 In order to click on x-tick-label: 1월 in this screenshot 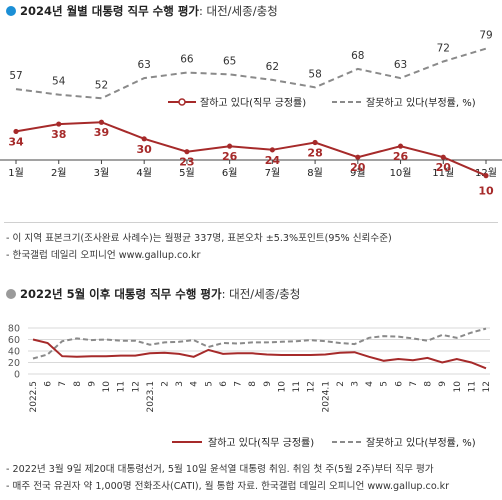, I will do `click(16, 173)`.